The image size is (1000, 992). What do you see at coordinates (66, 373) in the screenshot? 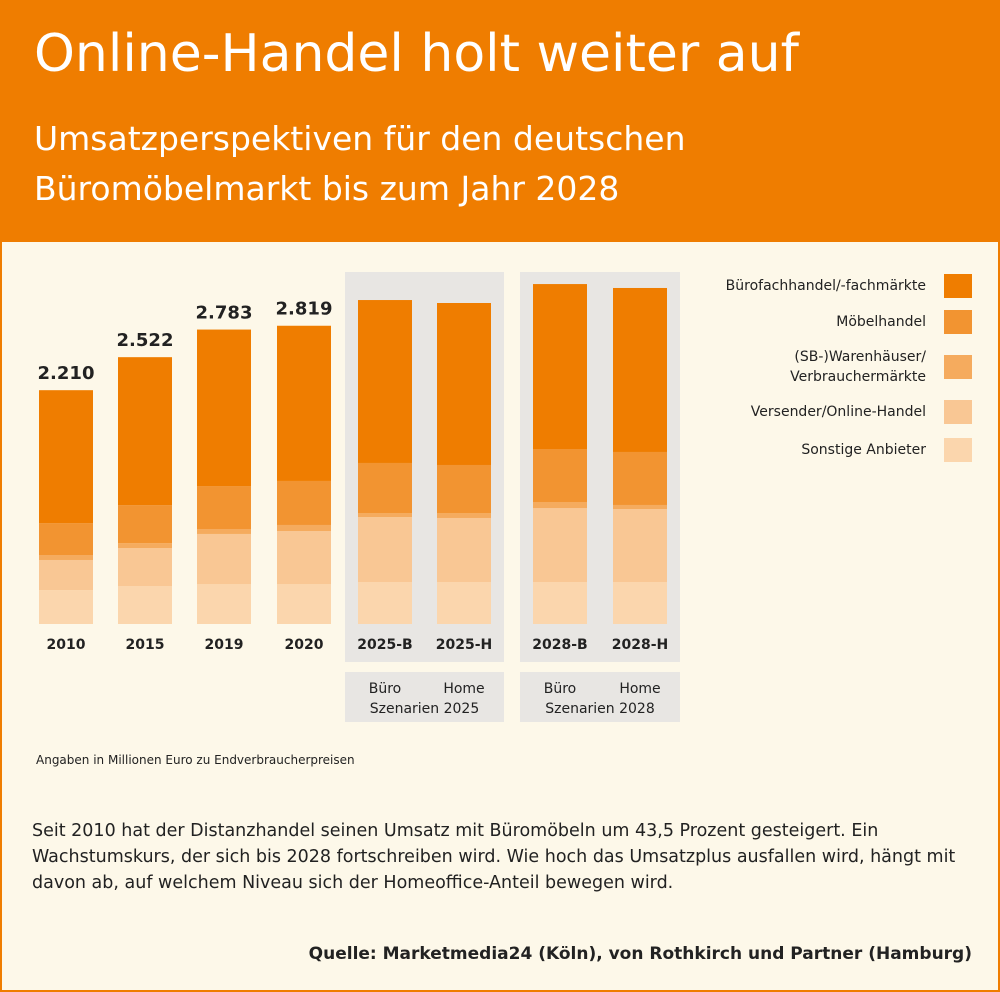
I see `total-label: 2.210` at bounding box center [66, 373].